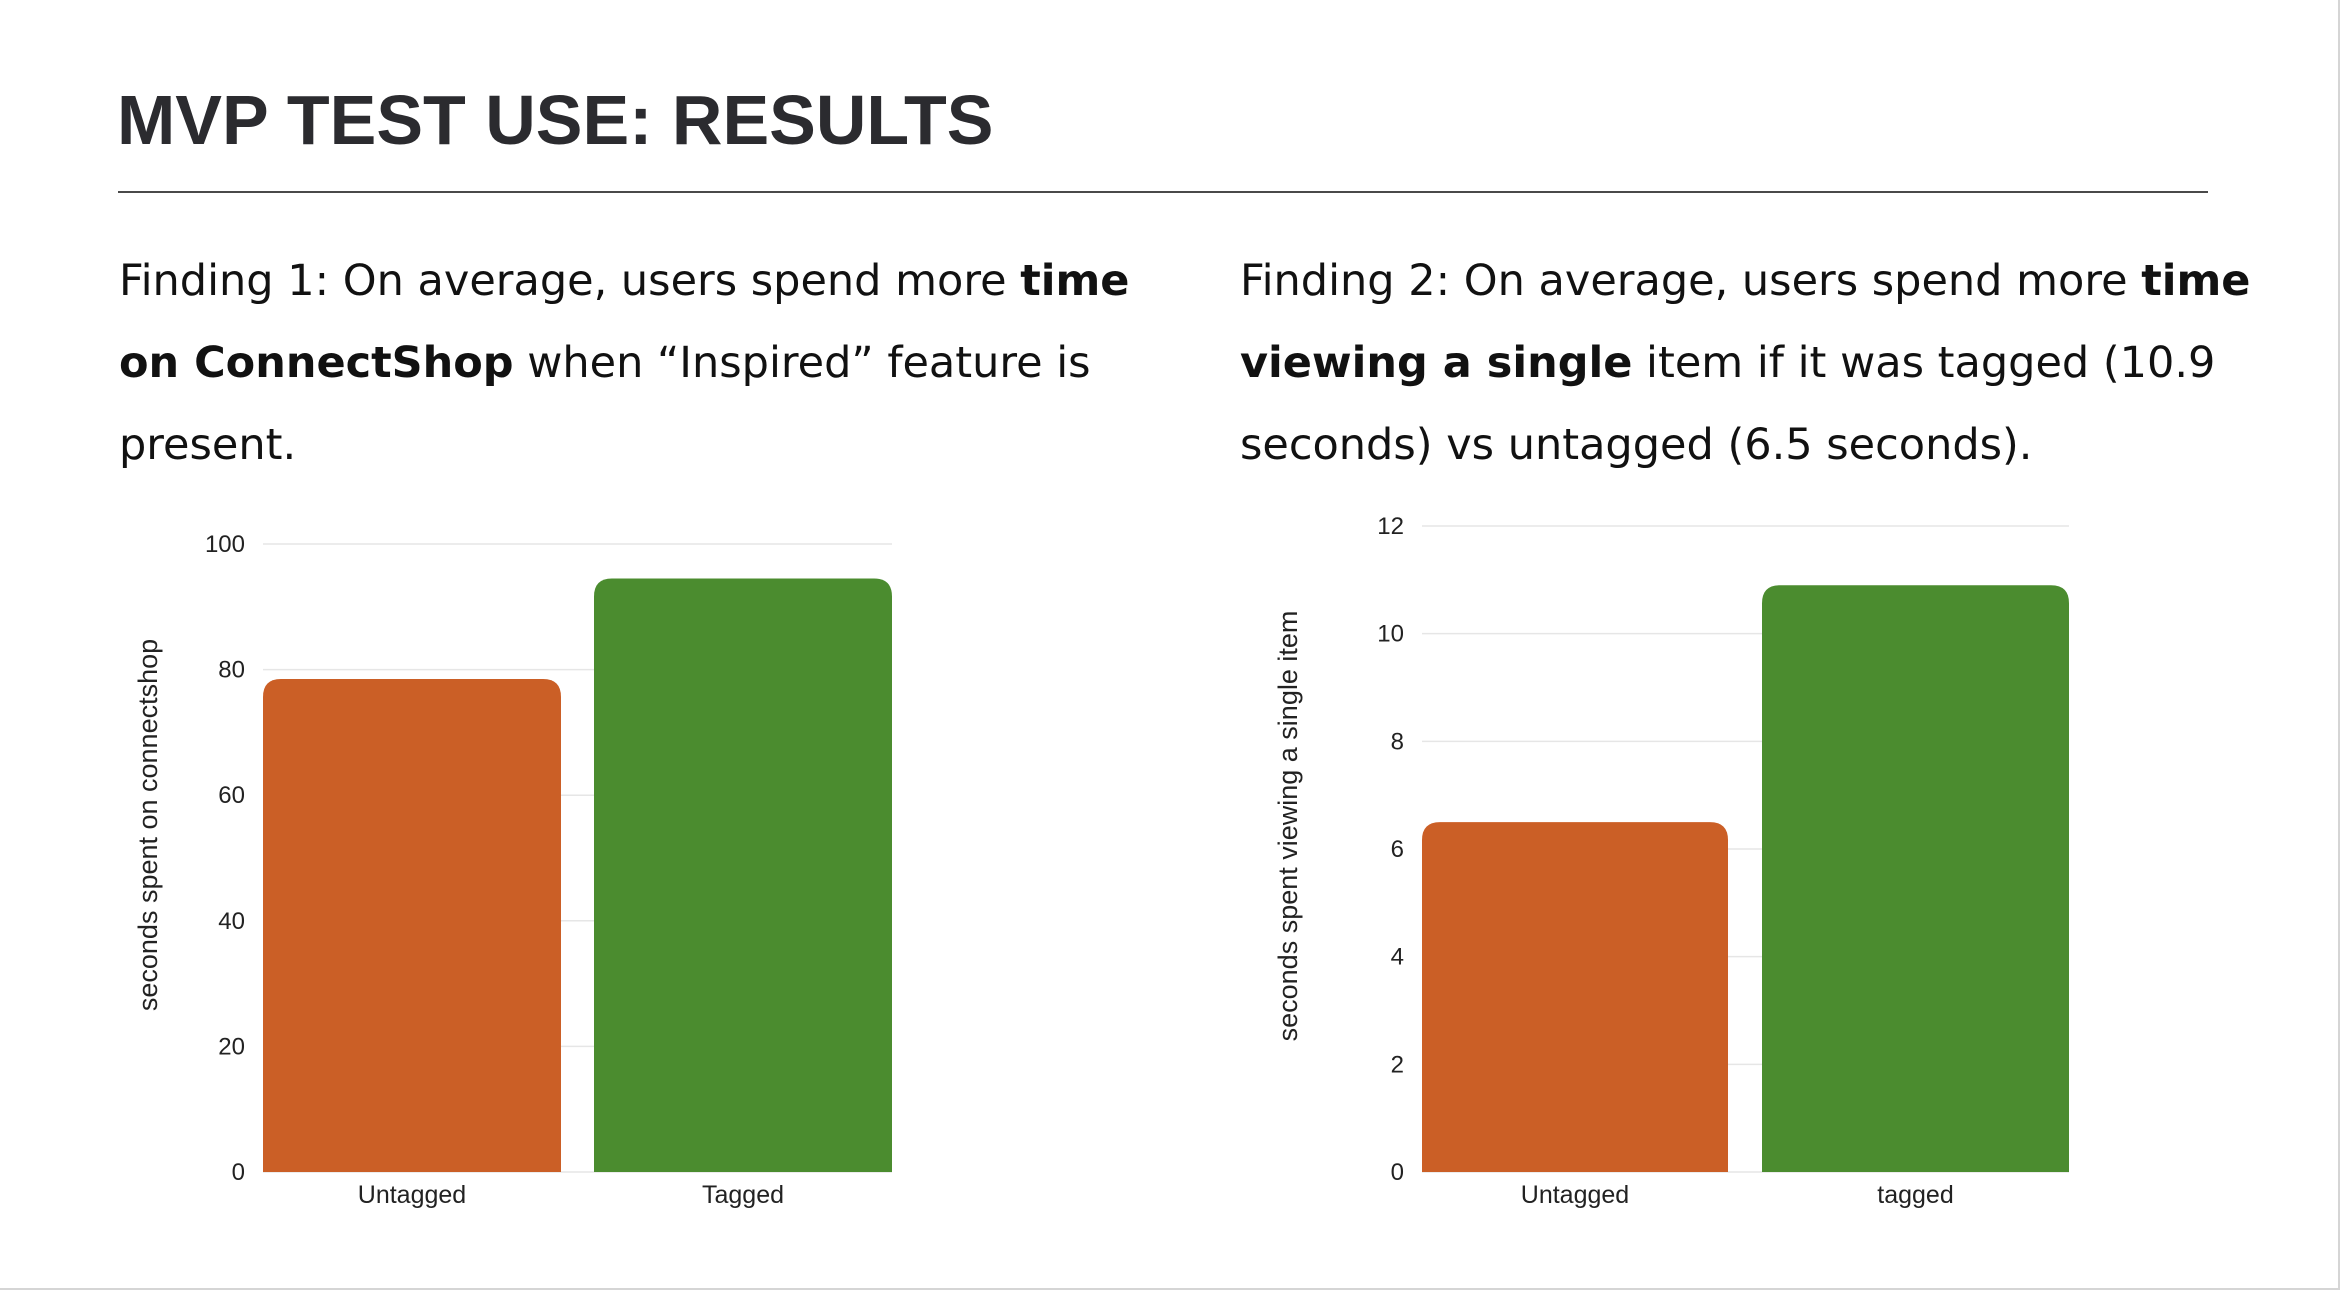 This screenshot has height=1294, width=2342. I want to click on y-tick-label: 8, so click(1397, 741).